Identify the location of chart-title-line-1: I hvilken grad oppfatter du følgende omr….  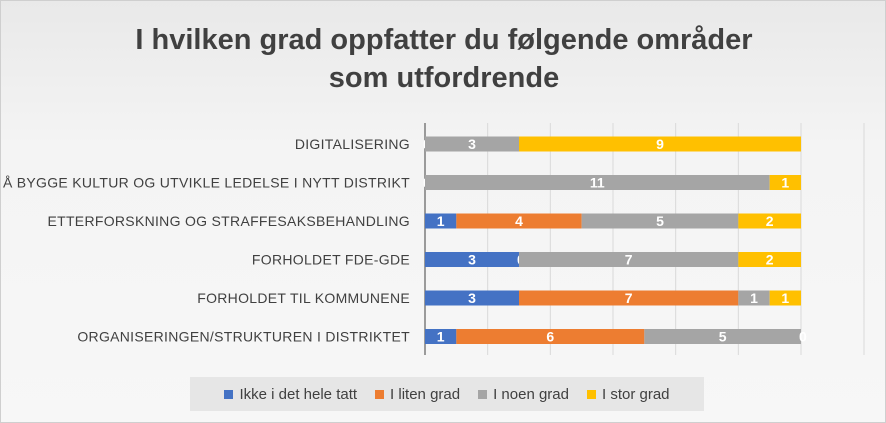
(444, 40).